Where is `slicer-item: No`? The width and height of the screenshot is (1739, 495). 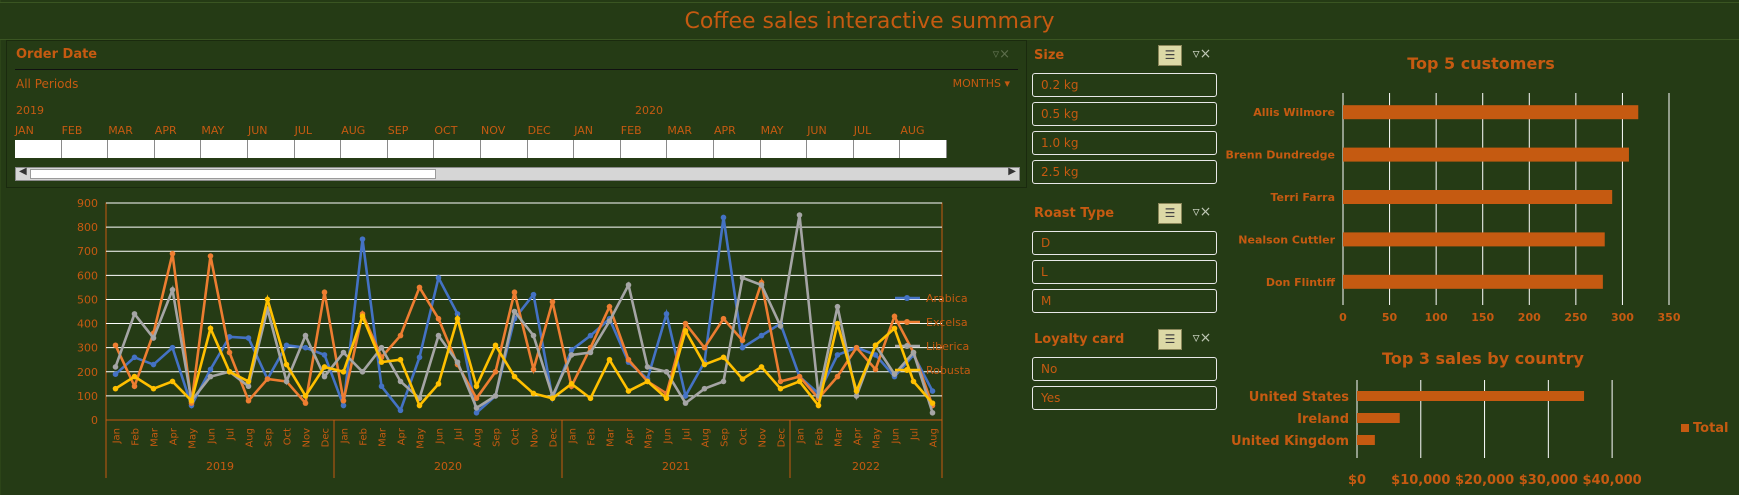
slicer-item: No is located at coordinates (1124, 369).